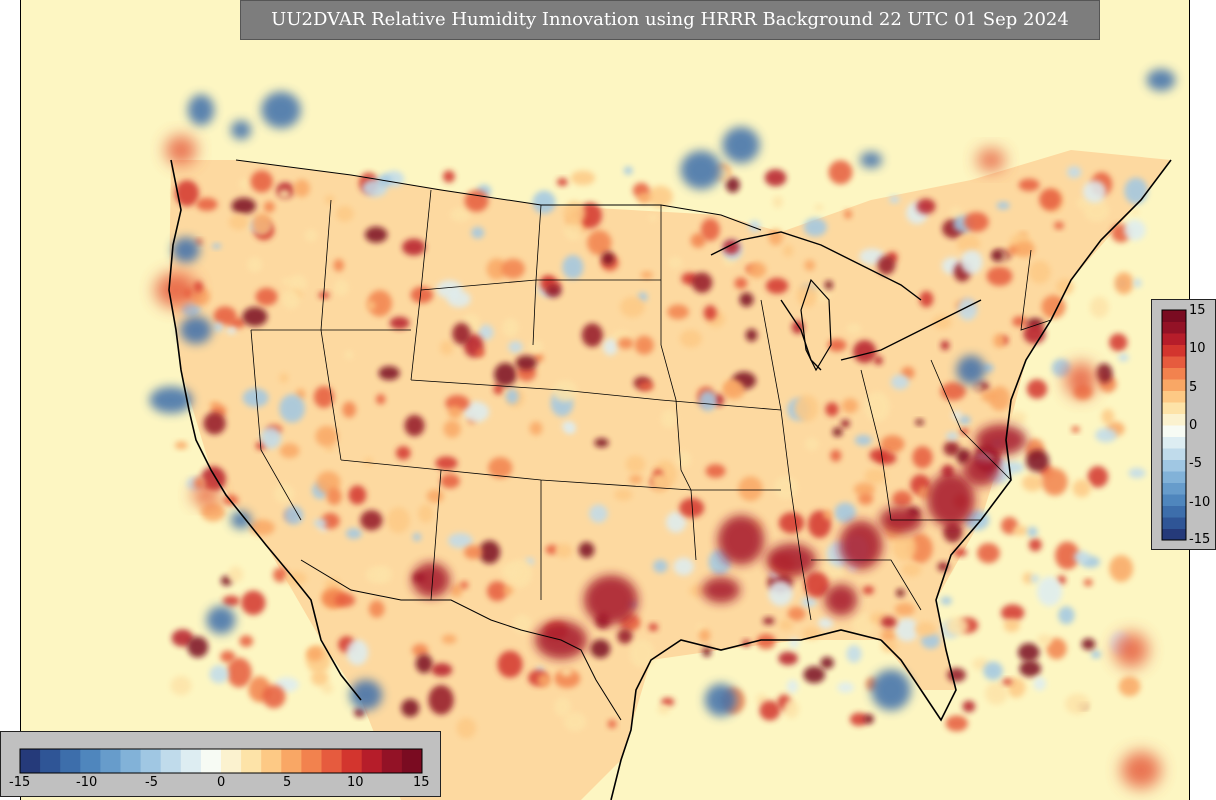 The height and width of the screenshot is (800, 1216). Describe the element at coordinates (1193, 425) in the screenshot. I see `colorbar-right-tick: 0` at that location.